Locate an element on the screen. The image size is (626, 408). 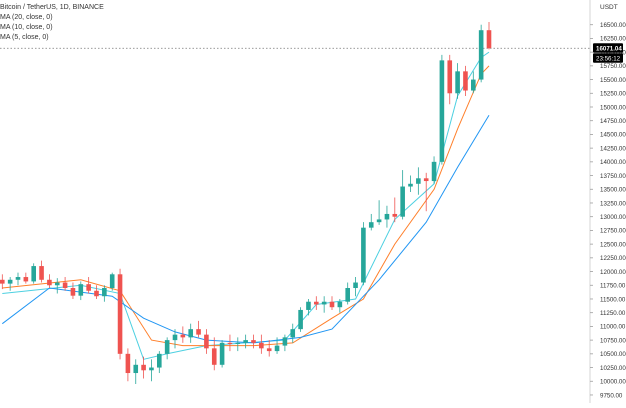
last-price-label: 16071.04 is located at coordinates (609, 48).